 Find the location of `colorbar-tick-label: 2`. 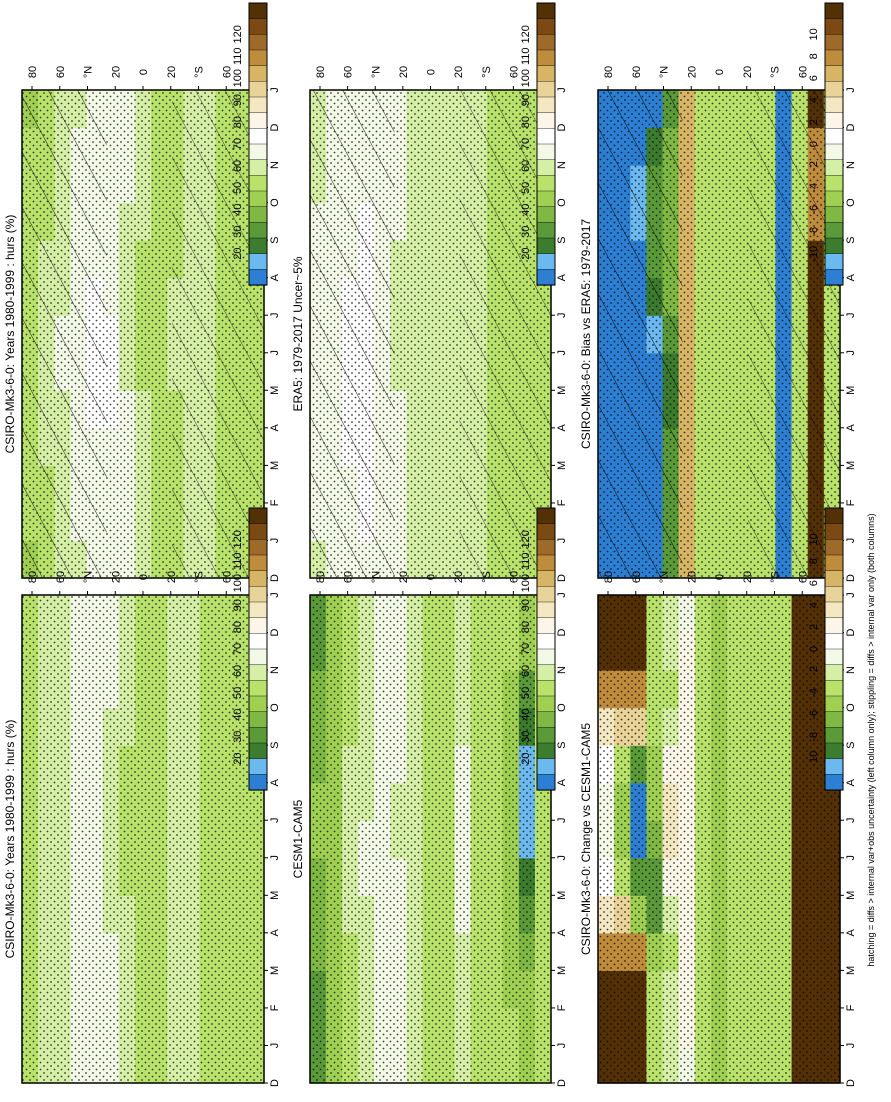

colorbar-tick-label: 2 is located at coordinates (814, 122).